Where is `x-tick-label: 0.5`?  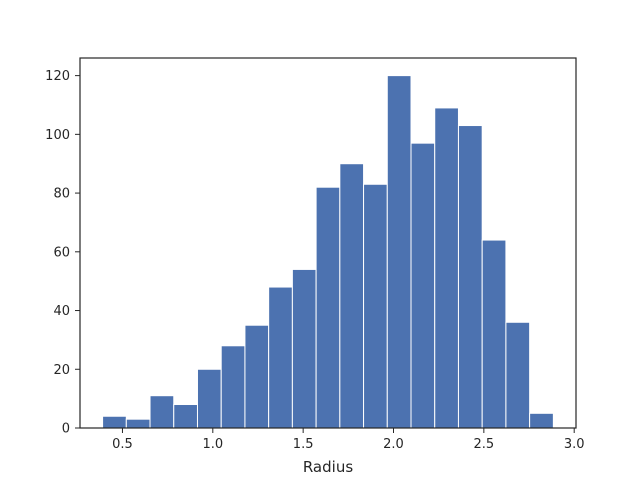 x-tick-label: 0.5 is located at coordinates (122, 444).